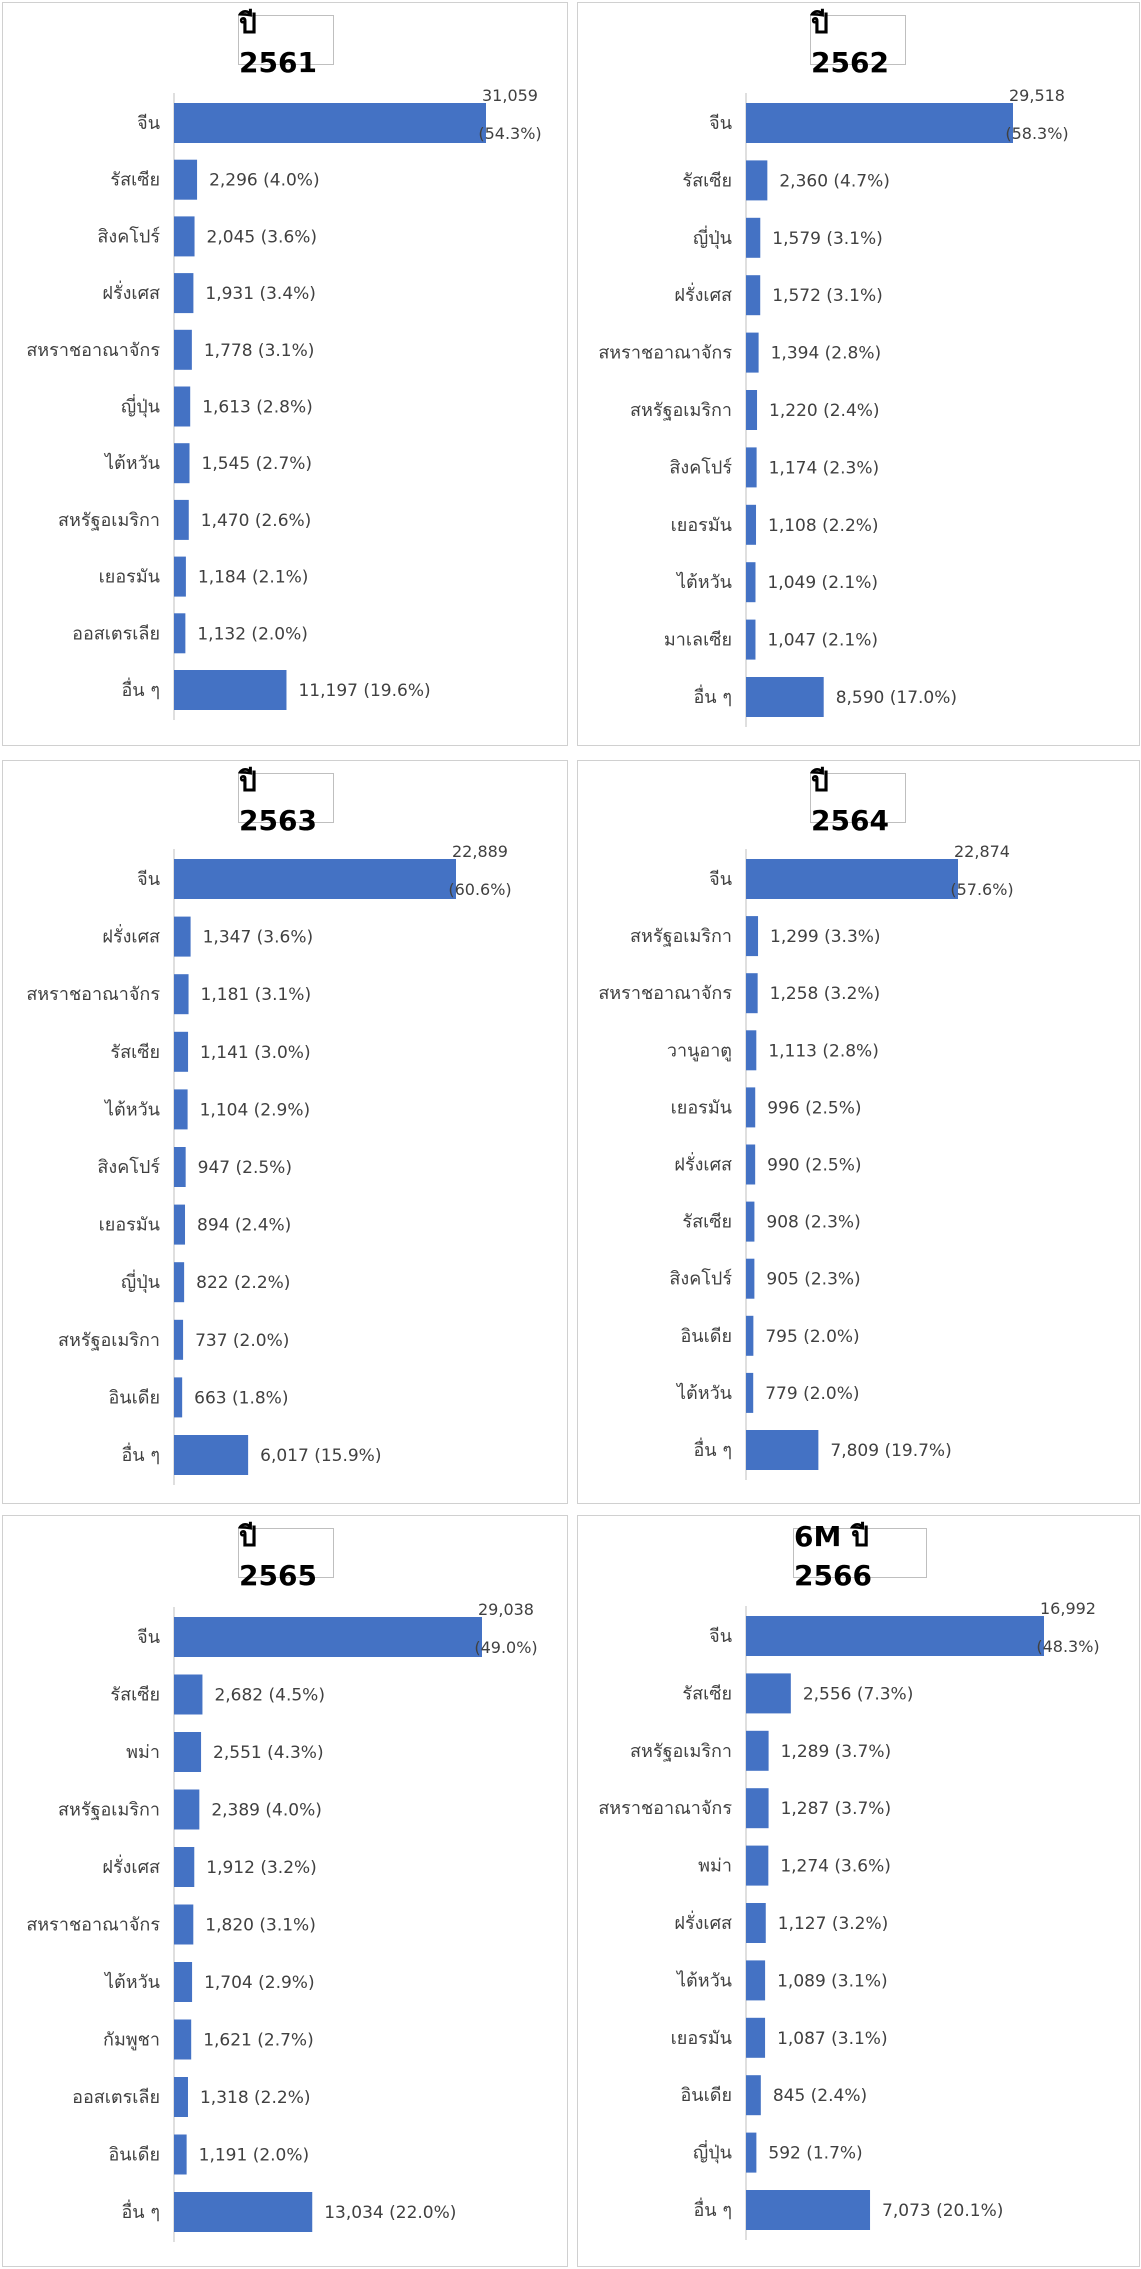 The height and width of the screenshot is (2269, 1141). I want to click on data-label: 1,049 (2.1%), so click(822, 583).